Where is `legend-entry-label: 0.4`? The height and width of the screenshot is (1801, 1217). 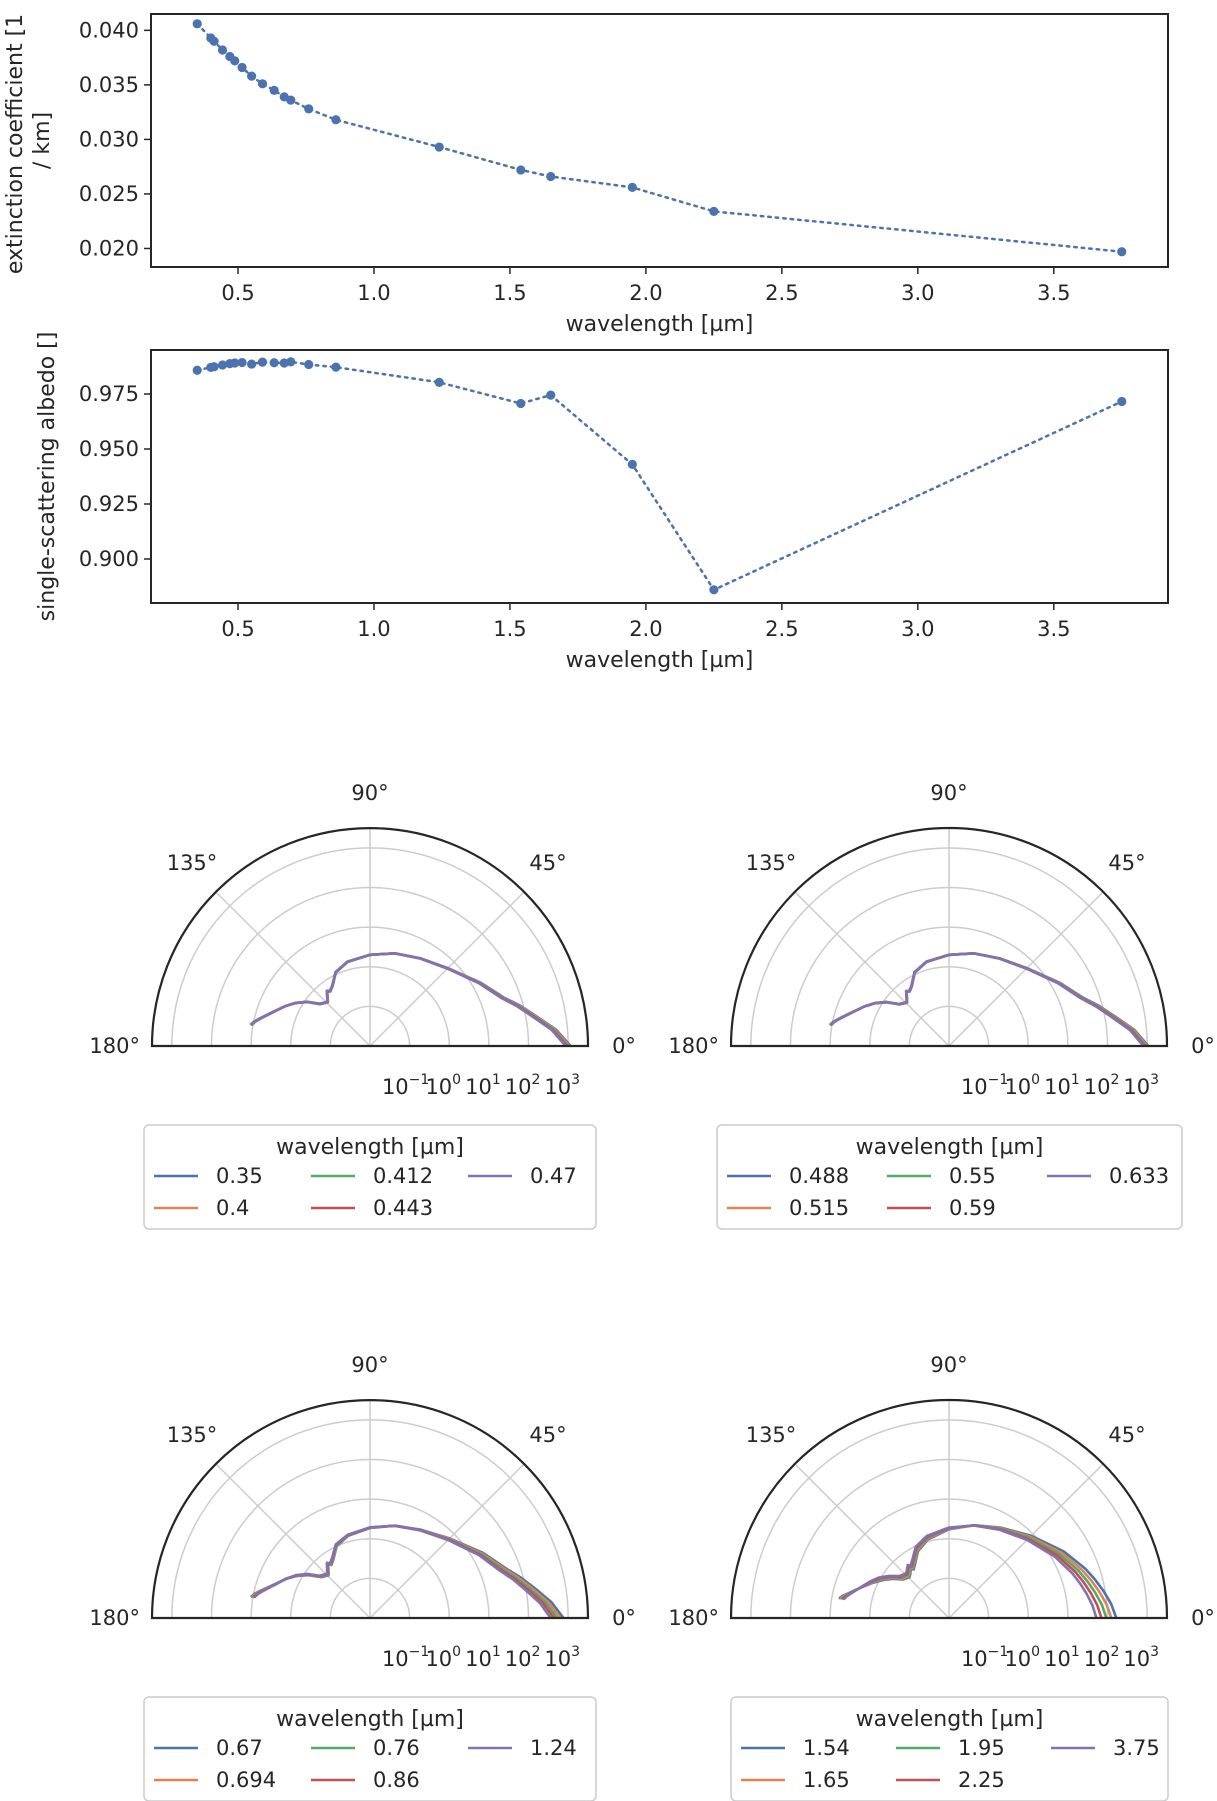
legend-entry-label: 0.4 is located at coordinates (232, 1208).